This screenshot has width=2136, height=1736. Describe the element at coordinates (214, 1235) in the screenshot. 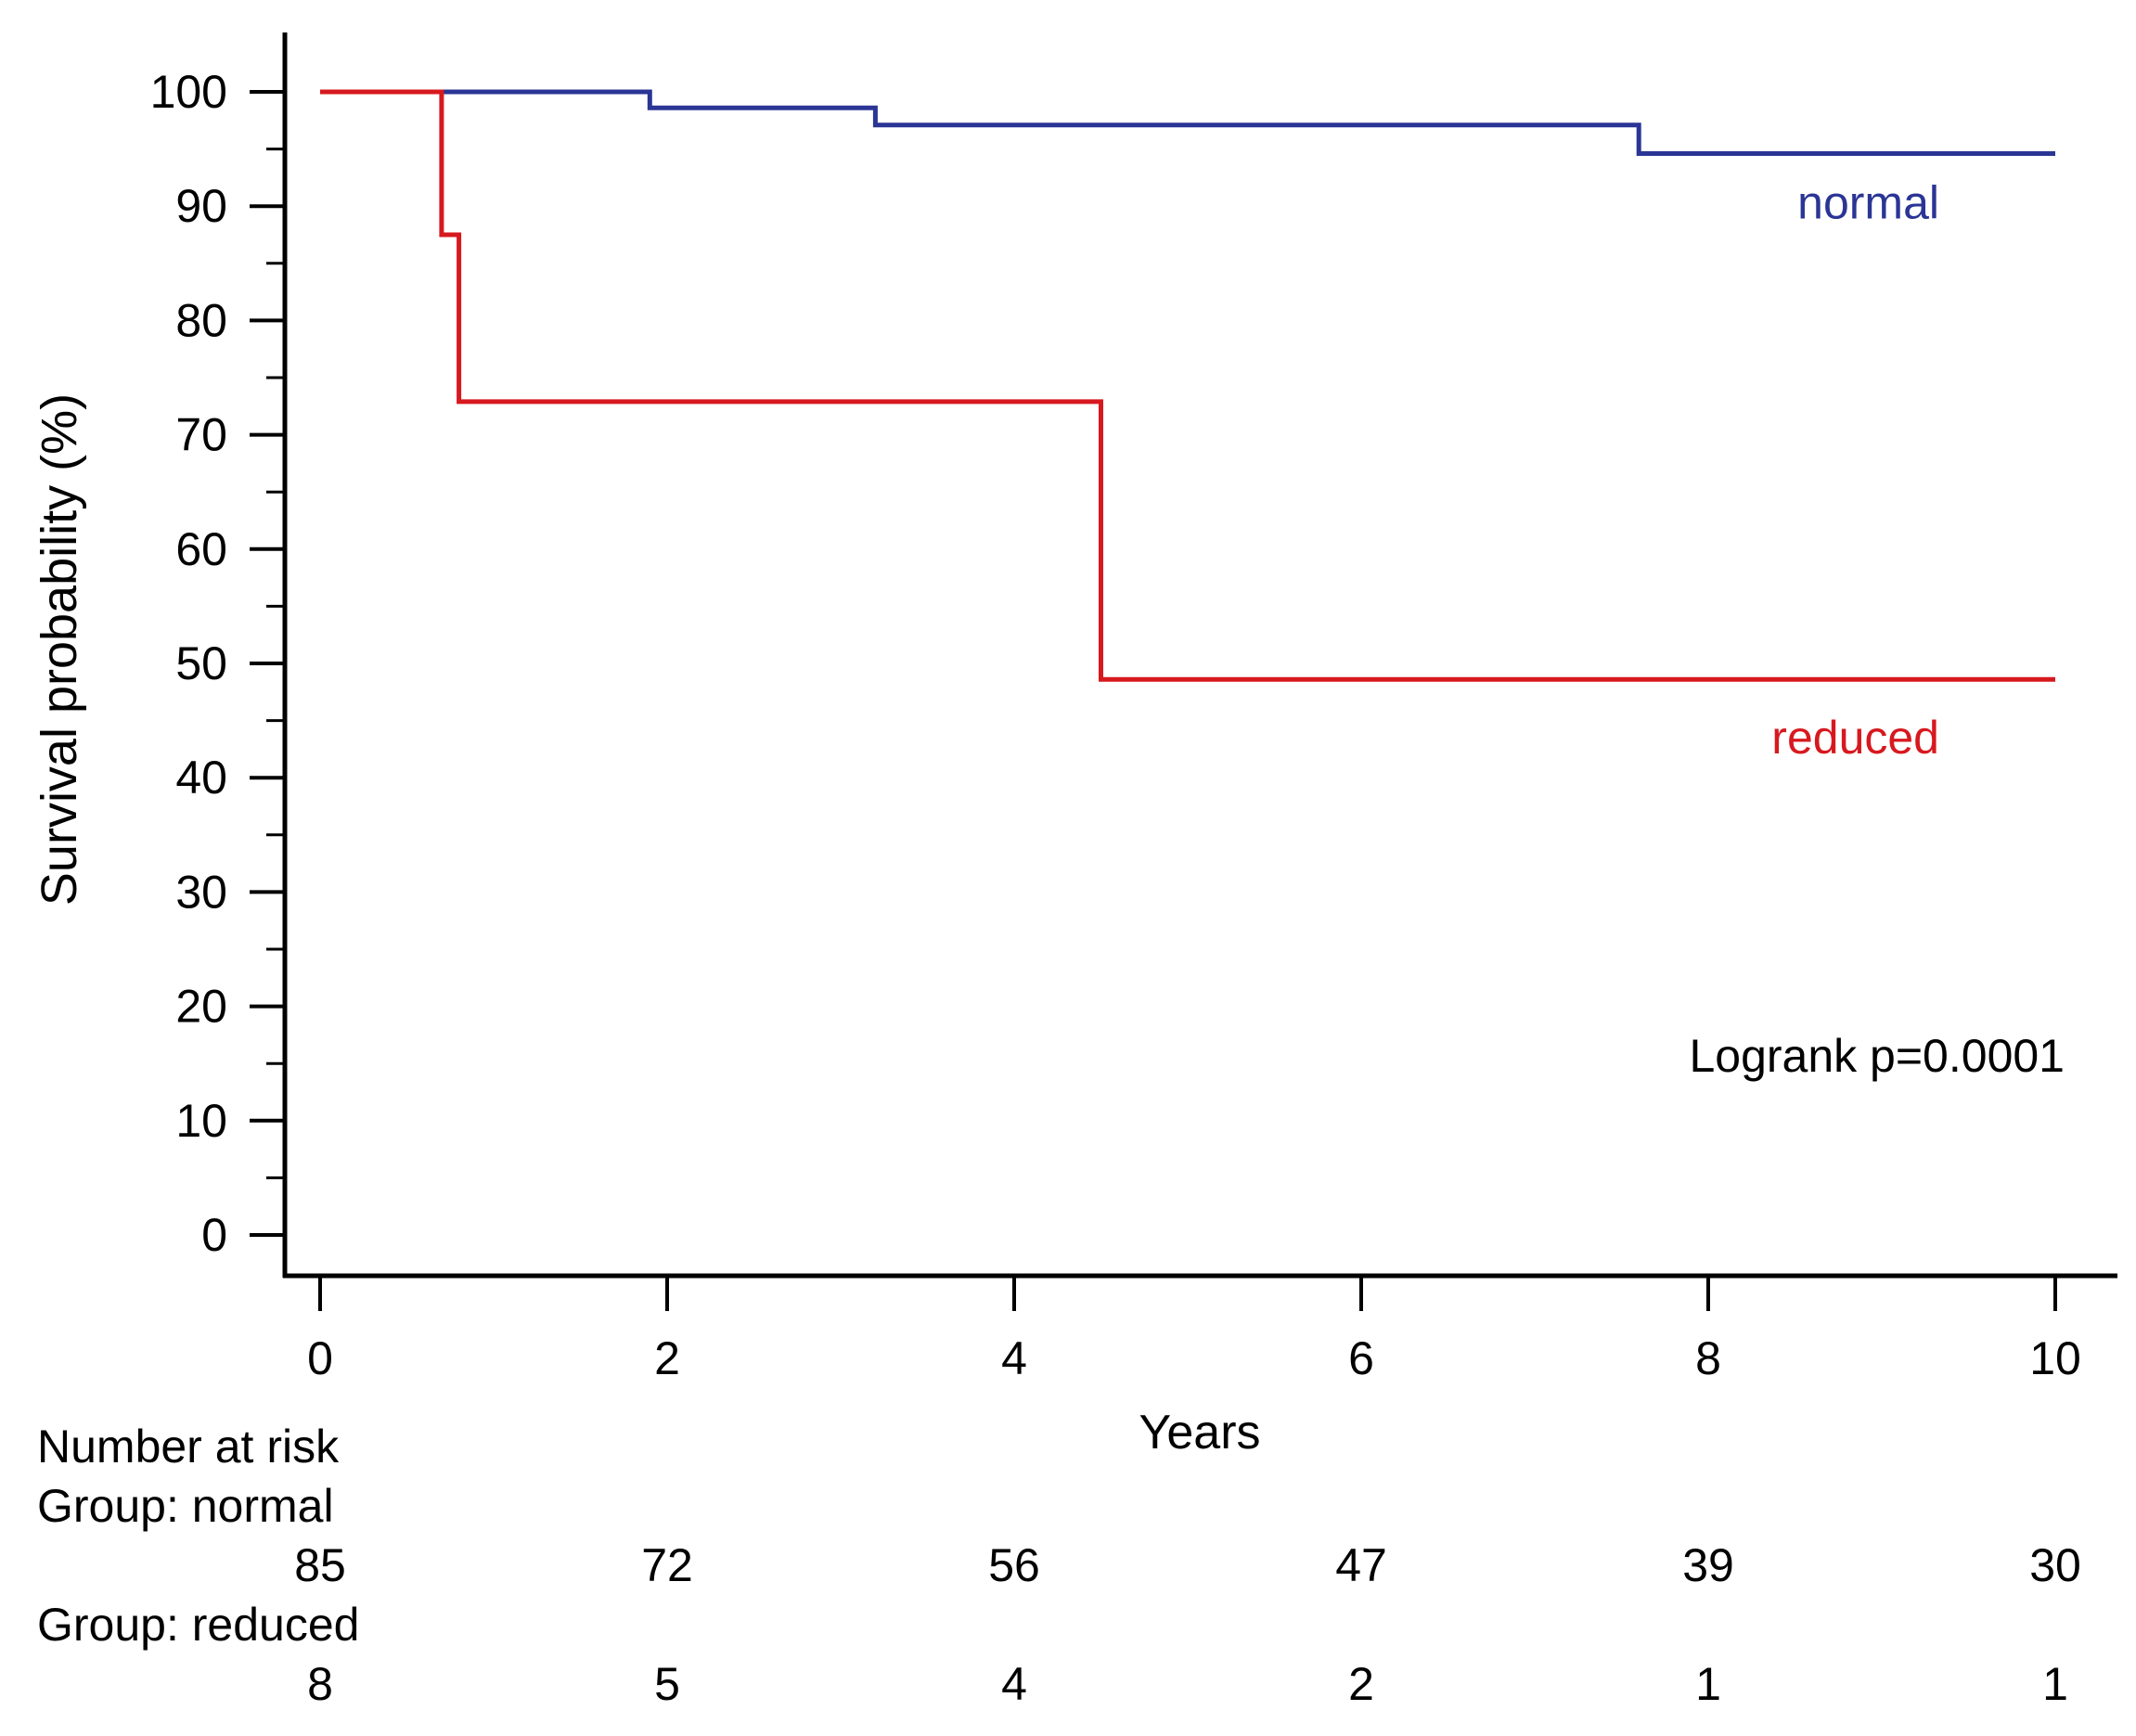

I see `y-tick-label-0: 0` at that location.